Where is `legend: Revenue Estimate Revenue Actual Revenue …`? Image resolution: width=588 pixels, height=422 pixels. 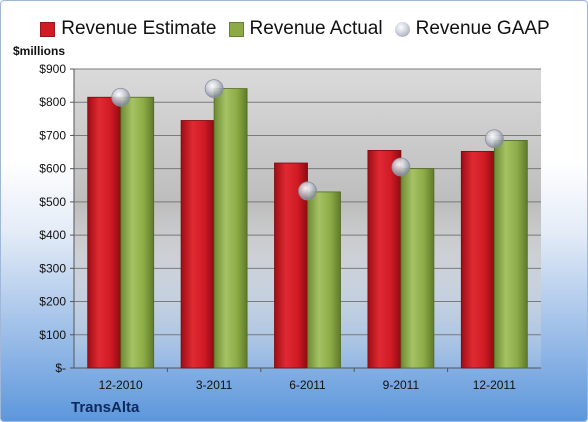 legend: Revenue Estimate Revenue Actual Revenue … is located at coordinates (294, 29).